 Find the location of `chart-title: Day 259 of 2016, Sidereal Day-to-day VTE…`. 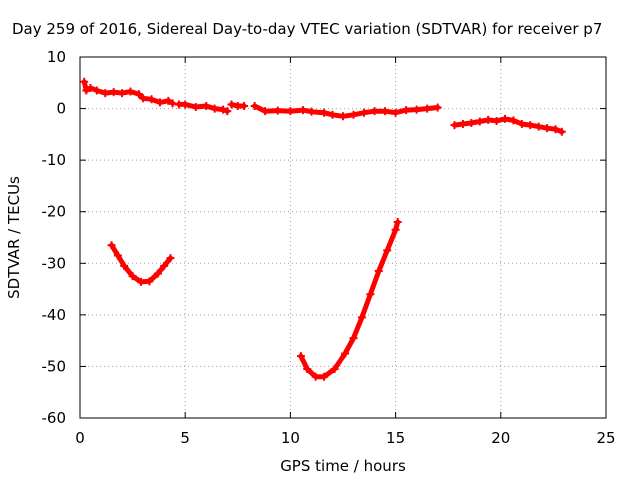

chart-title: Day 259 of 2016, Sidereal Day-to-day VTE… is located at coordinates (307, 29).